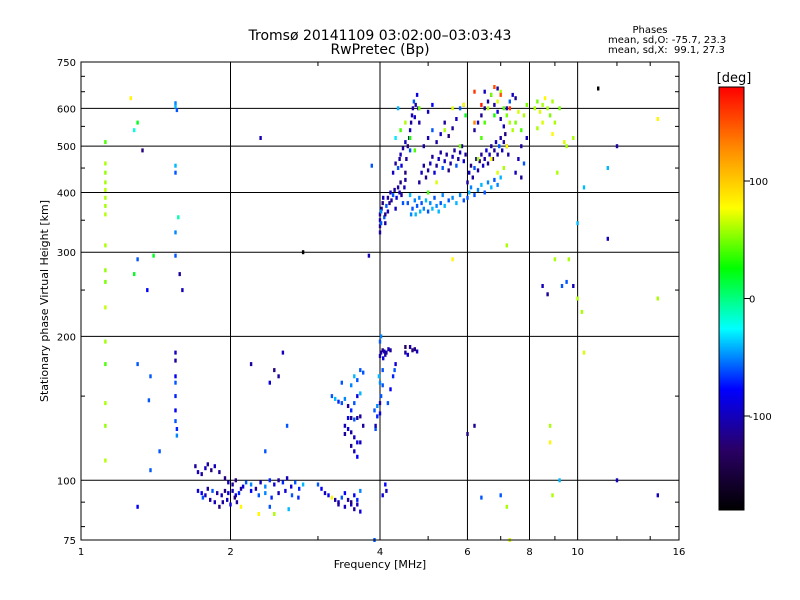  Describe the element at coordinates (44, 301) in the screenshot. I see `y-axis-label: Stationary phase Virtual Height [km]` at that location.